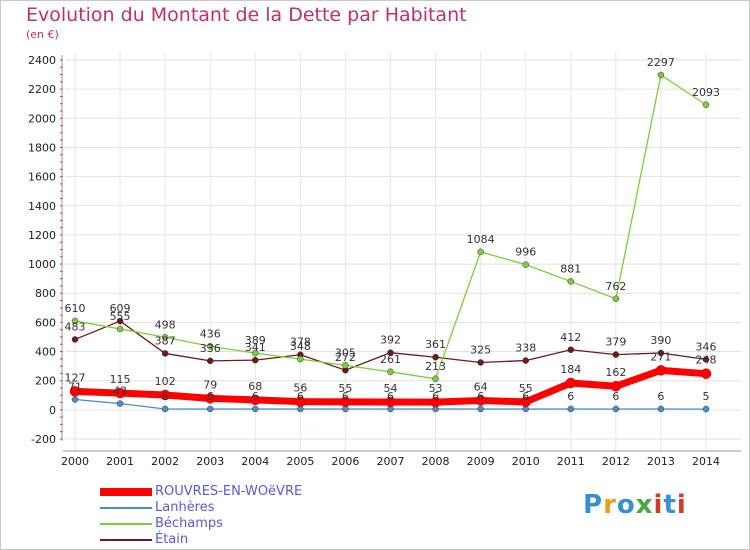 Image resolution: width=750 pixels, height=550 pixels. Describe the element at coordinates (615, 342) in the screenshot. I see `data-label: 379` at that location.